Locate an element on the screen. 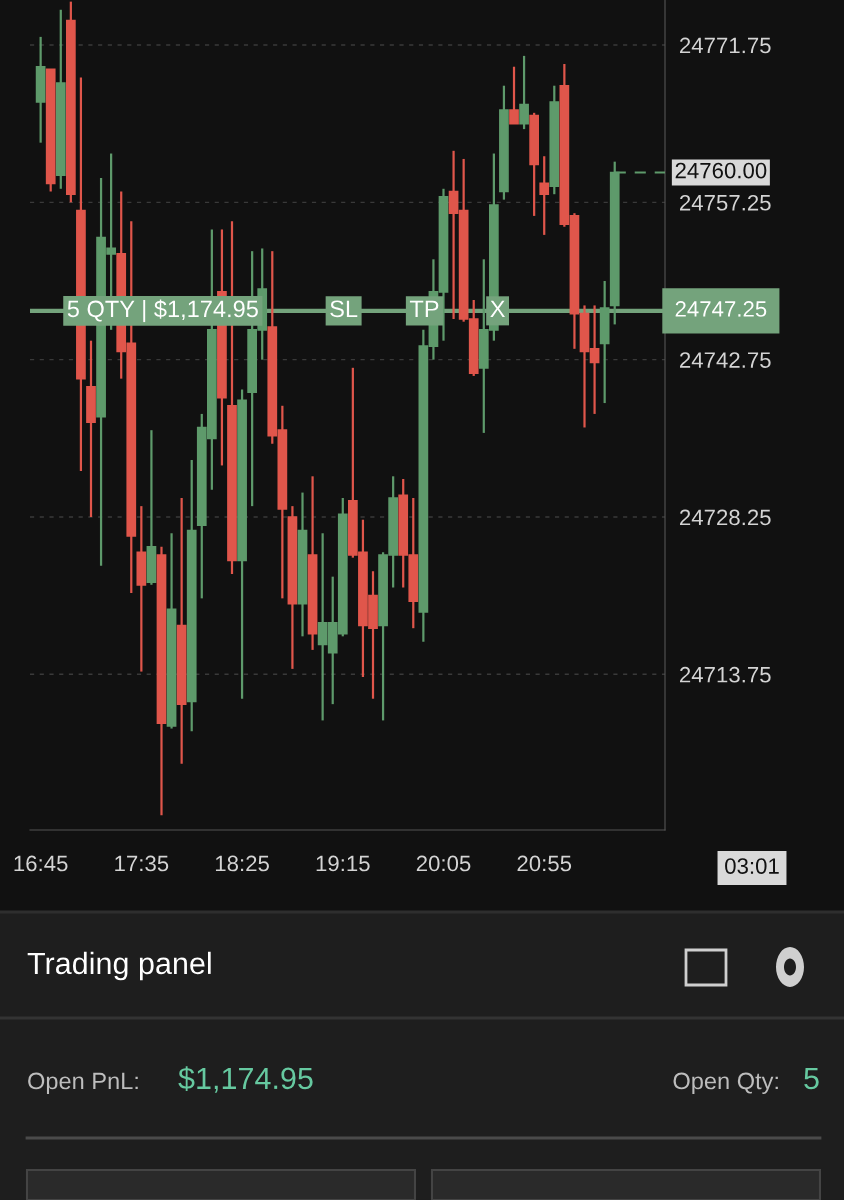  x-tick-label: 20:55 is located at coordinates (544, 863).